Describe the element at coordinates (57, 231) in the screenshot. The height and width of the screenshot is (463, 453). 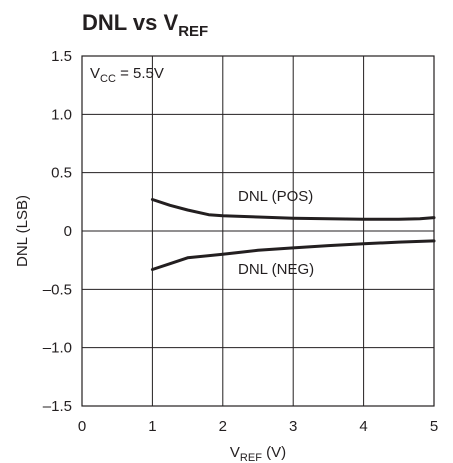
I see `y-tick-labels: 1.5 1.0 0.5 0 –0.5 –1.0 –1.5` at that location.